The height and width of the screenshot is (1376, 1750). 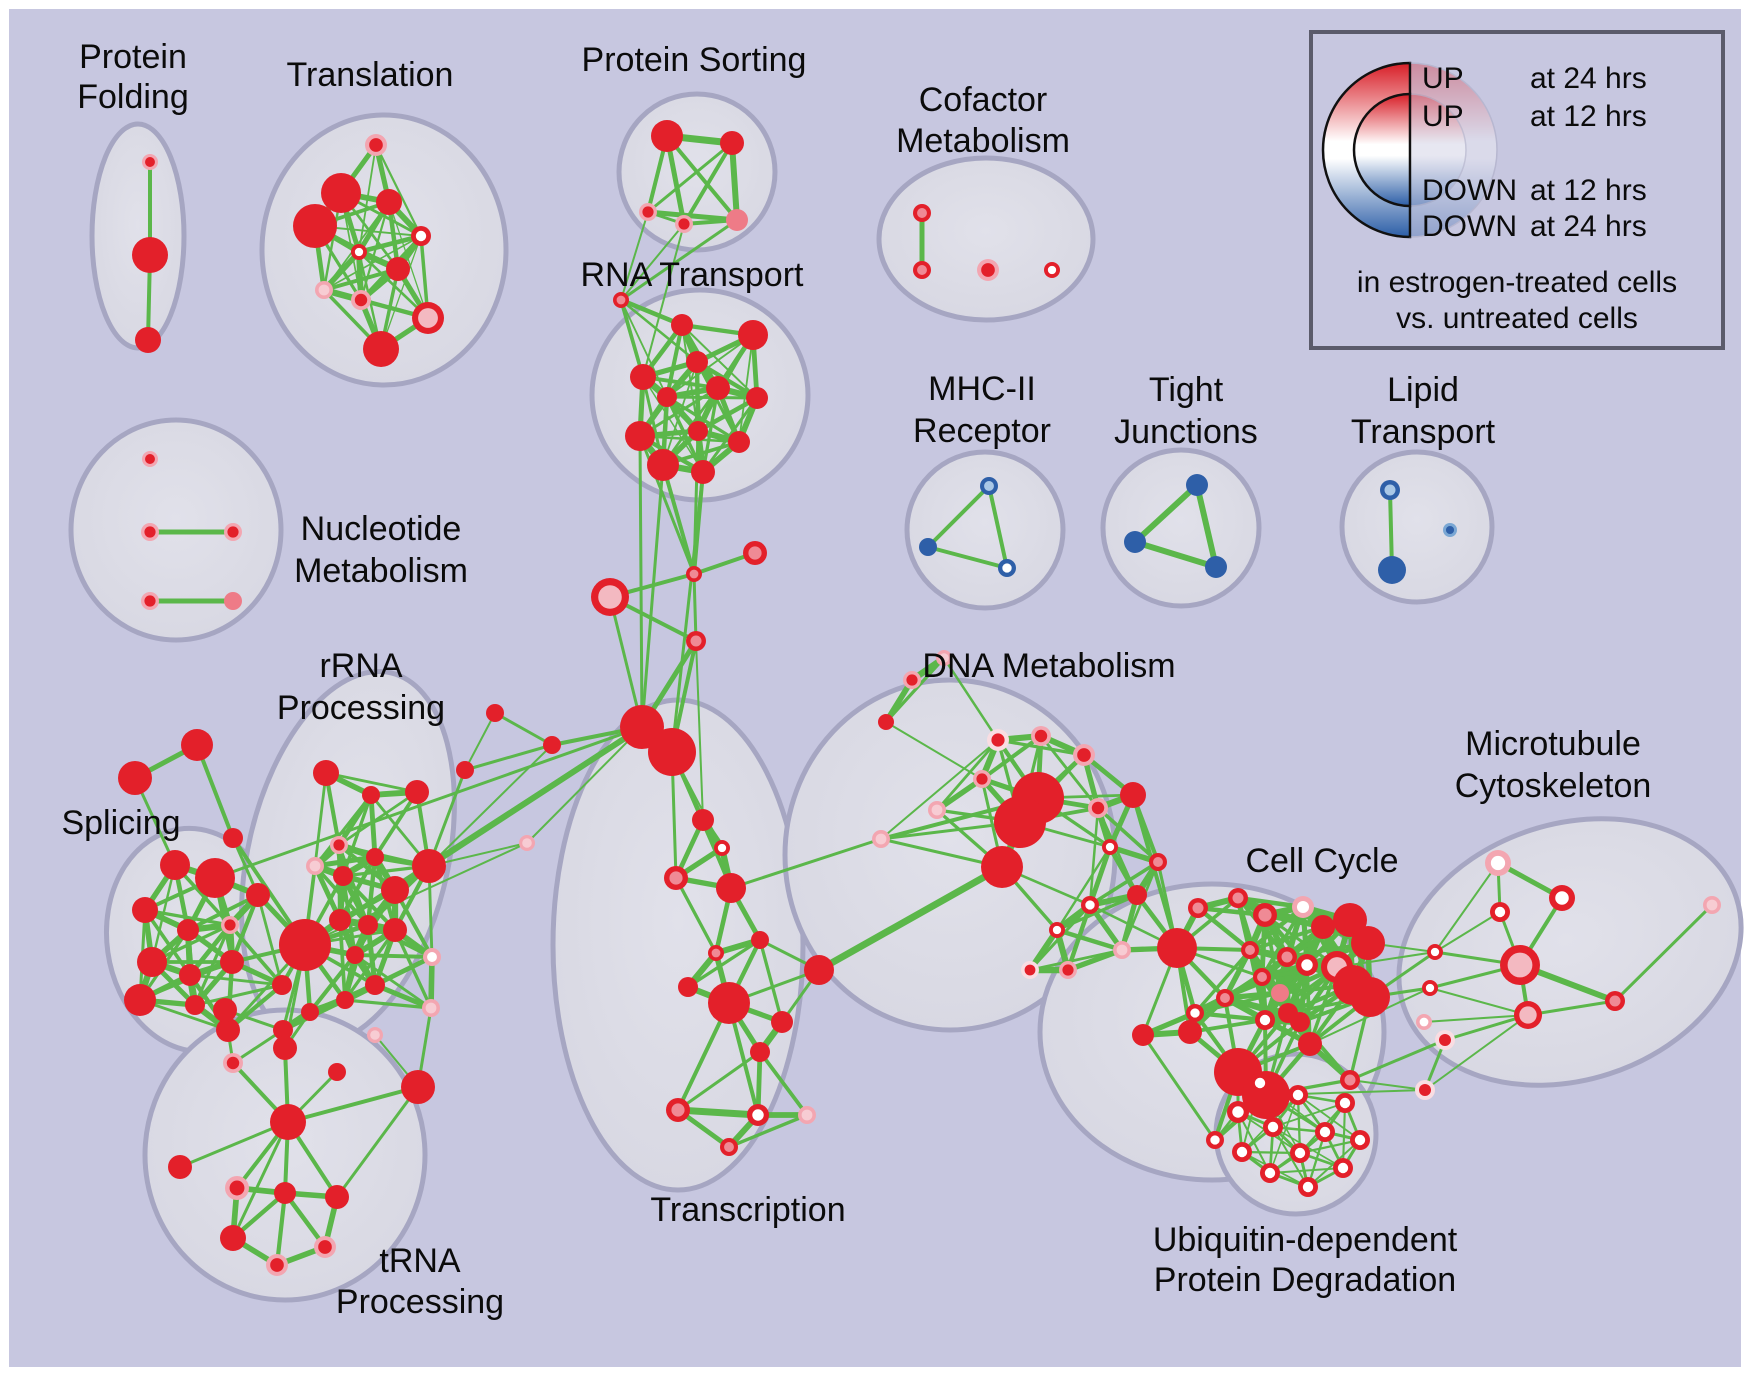 What do you see at coordinates (983, 100) in the screenshot?
I see `cluster-label-line: Cofactor` at bounding box center [983, 100].